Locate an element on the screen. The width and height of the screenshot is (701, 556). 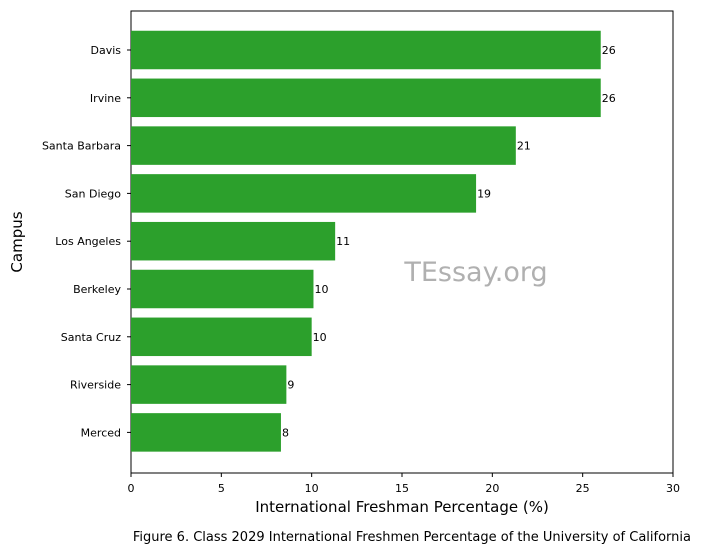
bar-berkeley is located at coordinates (222, 289).